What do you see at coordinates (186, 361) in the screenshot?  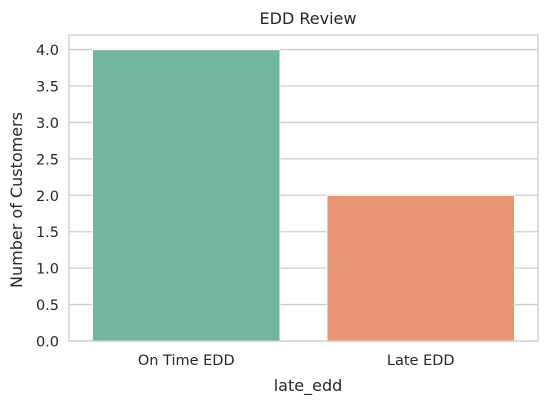 I see `x-tick-label: On Time EDD` at bounding box center [186, 361].